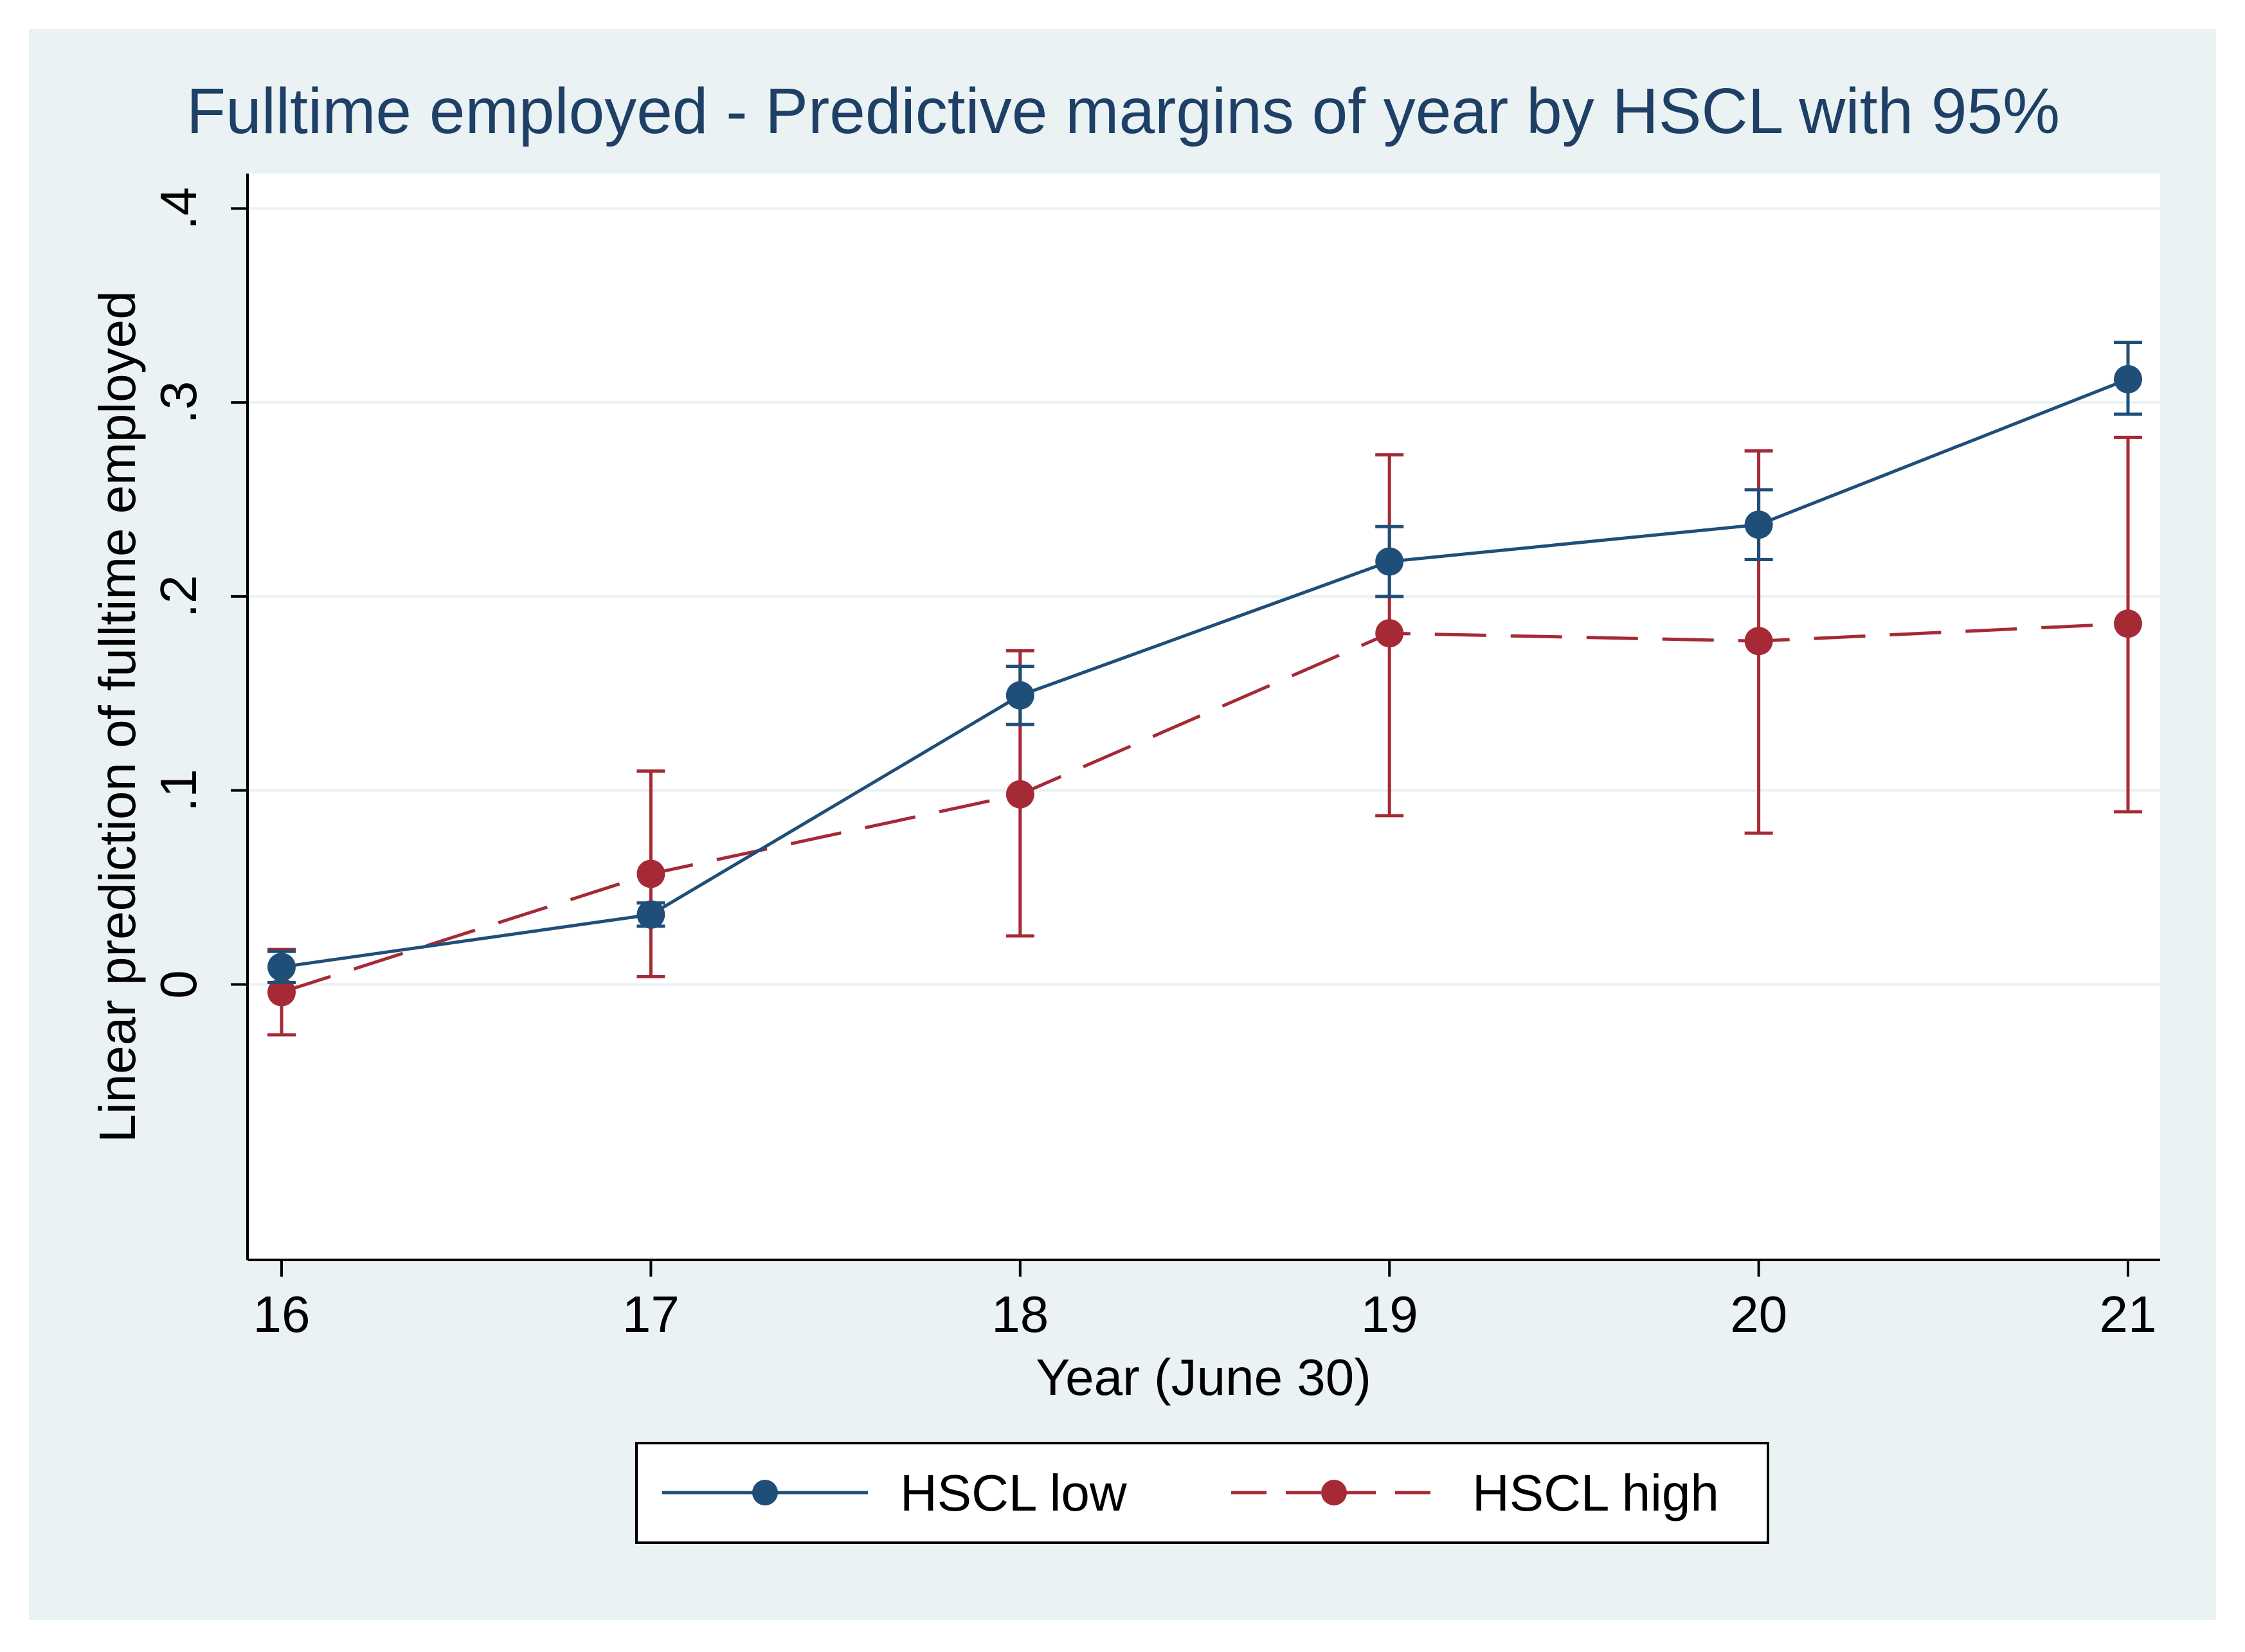 The image size is (2245, 1652). Describe the element at coordinates (1204, 1377) in the screenshot. I see `x-axis-label: Year (June 30)` at that location.